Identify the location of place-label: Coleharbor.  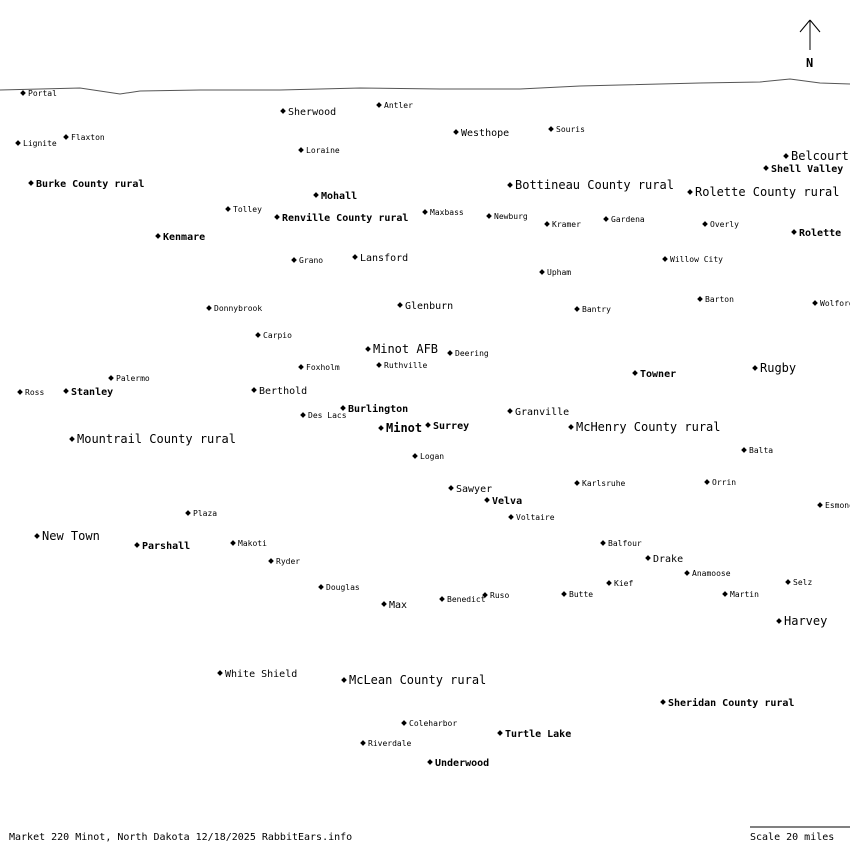
(429, 724).